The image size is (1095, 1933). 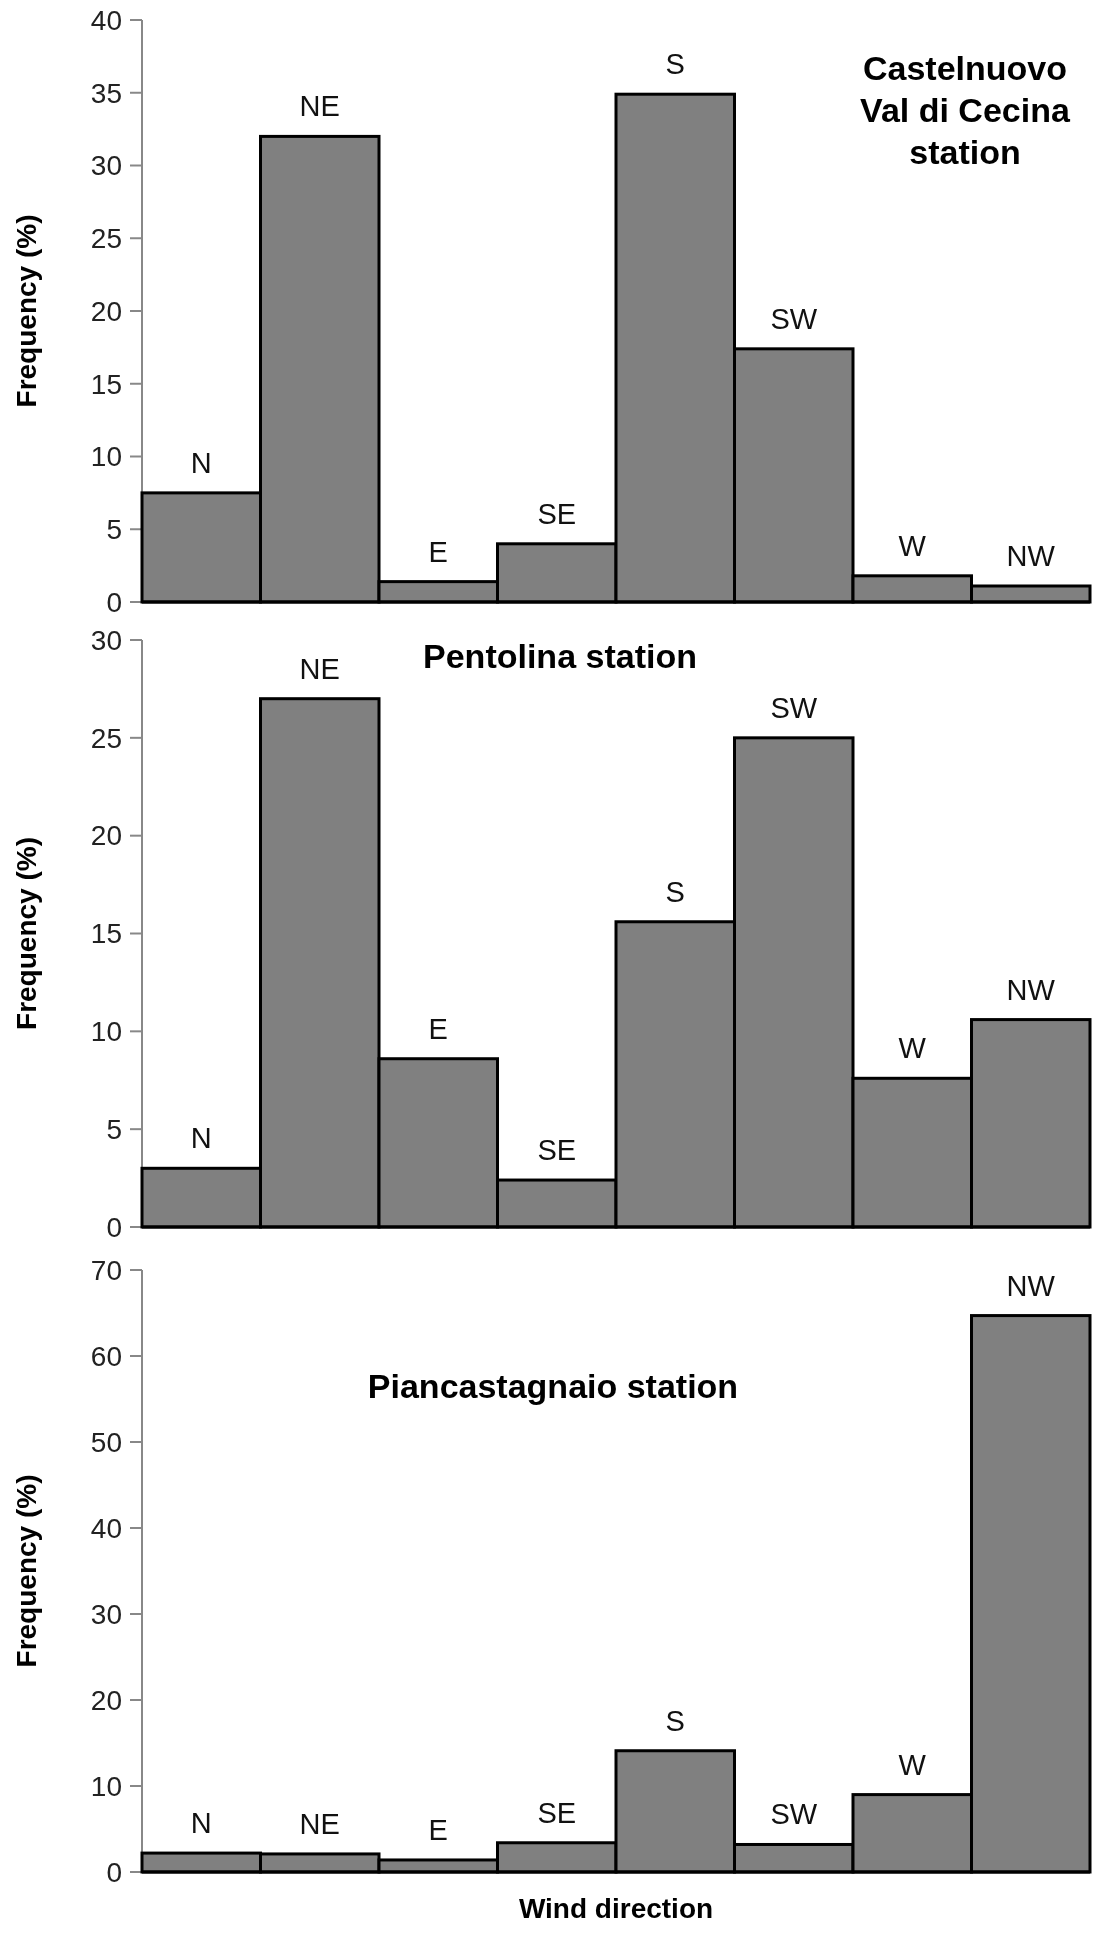 What do you see at coordinates (616, 1908) in the screenshot?
I see `x-axis-title: Wind direction` at bounding box center [616, 1908].